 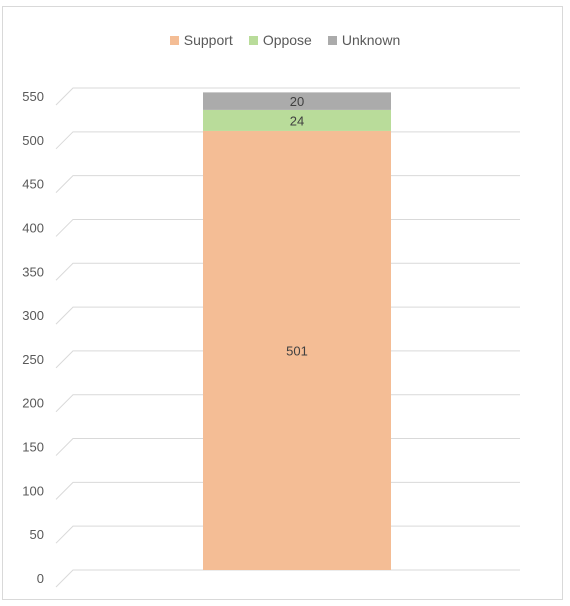 I want to click on y-tick-label: 350, so click(x=33, y=271).